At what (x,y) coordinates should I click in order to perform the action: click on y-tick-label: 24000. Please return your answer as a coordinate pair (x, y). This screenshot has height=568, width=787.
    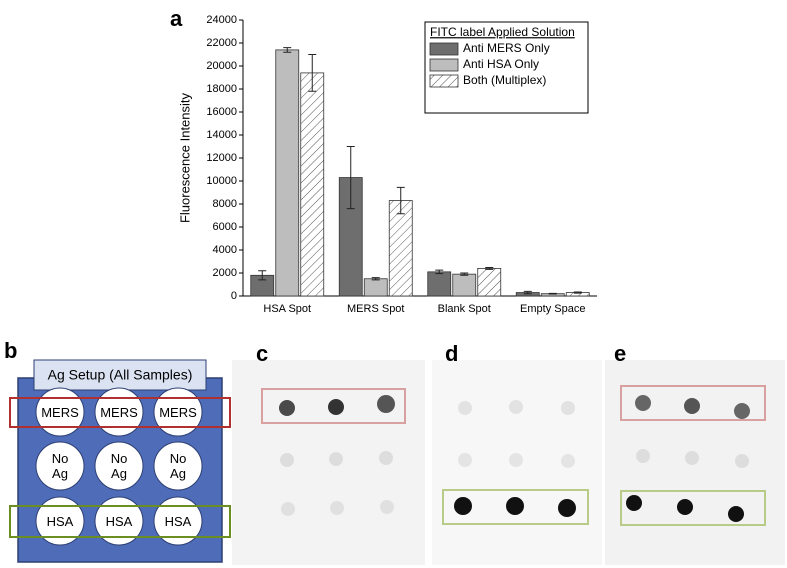
    Looking at the image, I should click on (221, 20).